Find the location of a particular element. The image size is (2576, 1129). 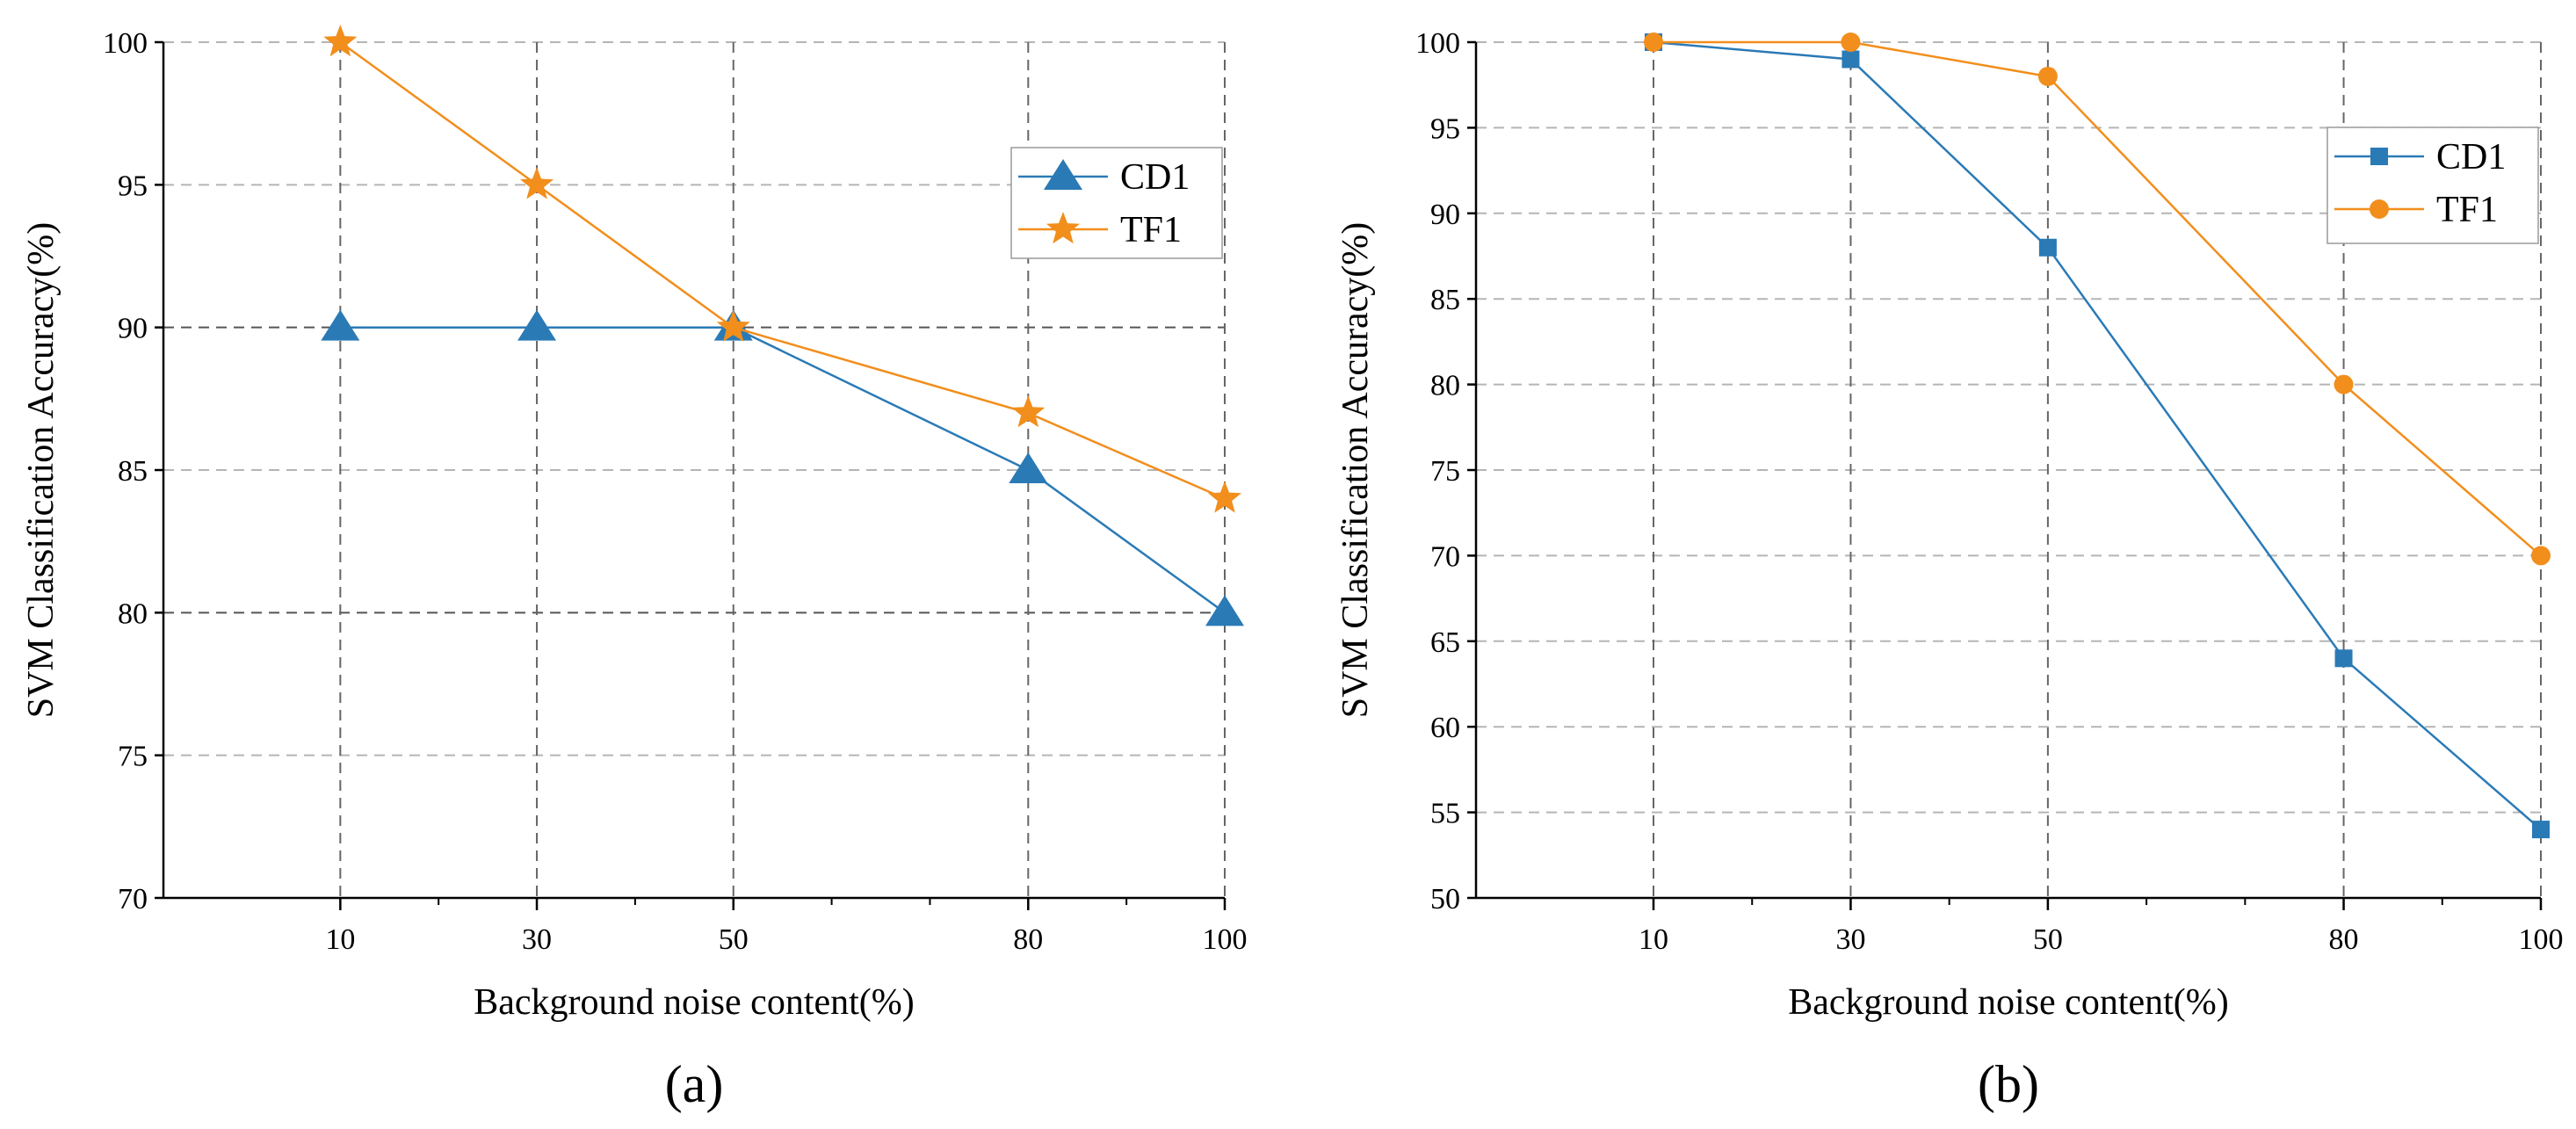

panel-label: (a) is located at coordinates (694, 1084).